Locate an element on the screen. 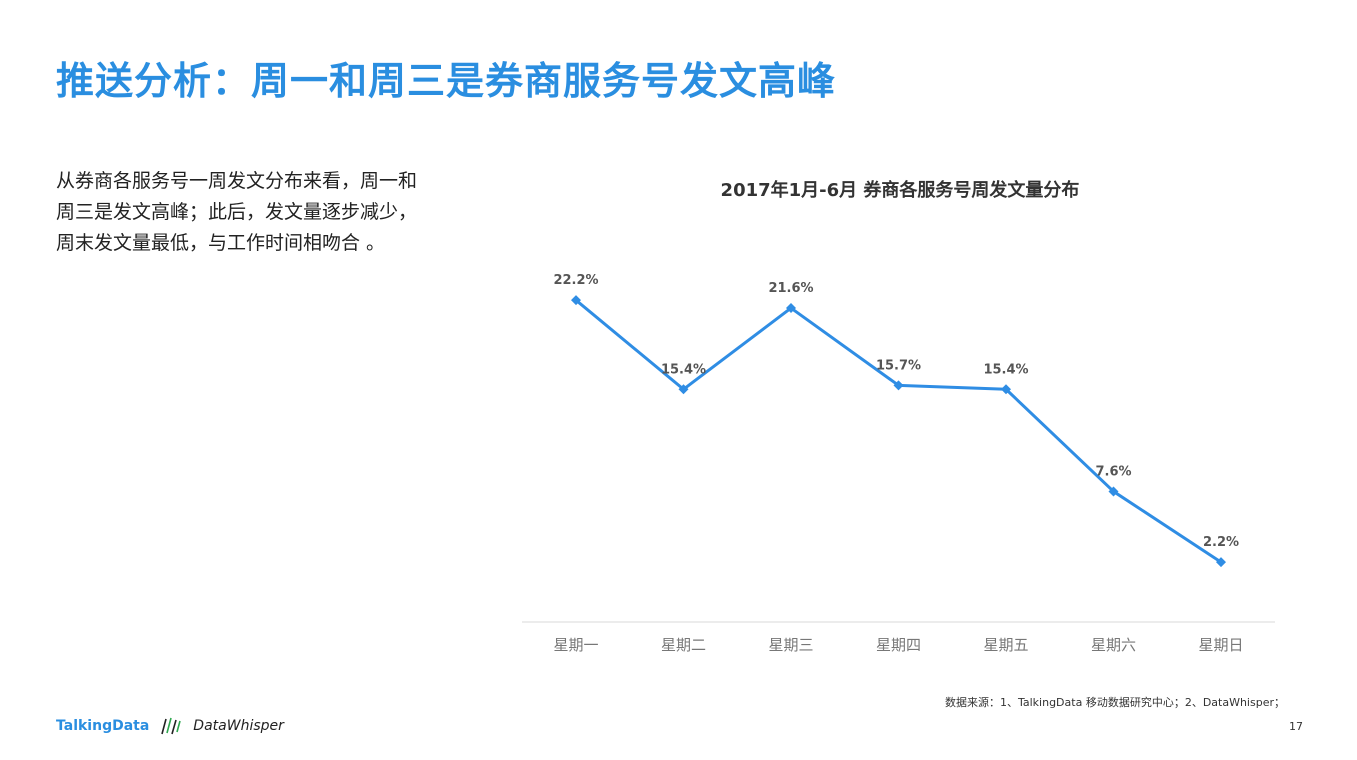  data-label: 22.2% is located at coordinates (575, 280).